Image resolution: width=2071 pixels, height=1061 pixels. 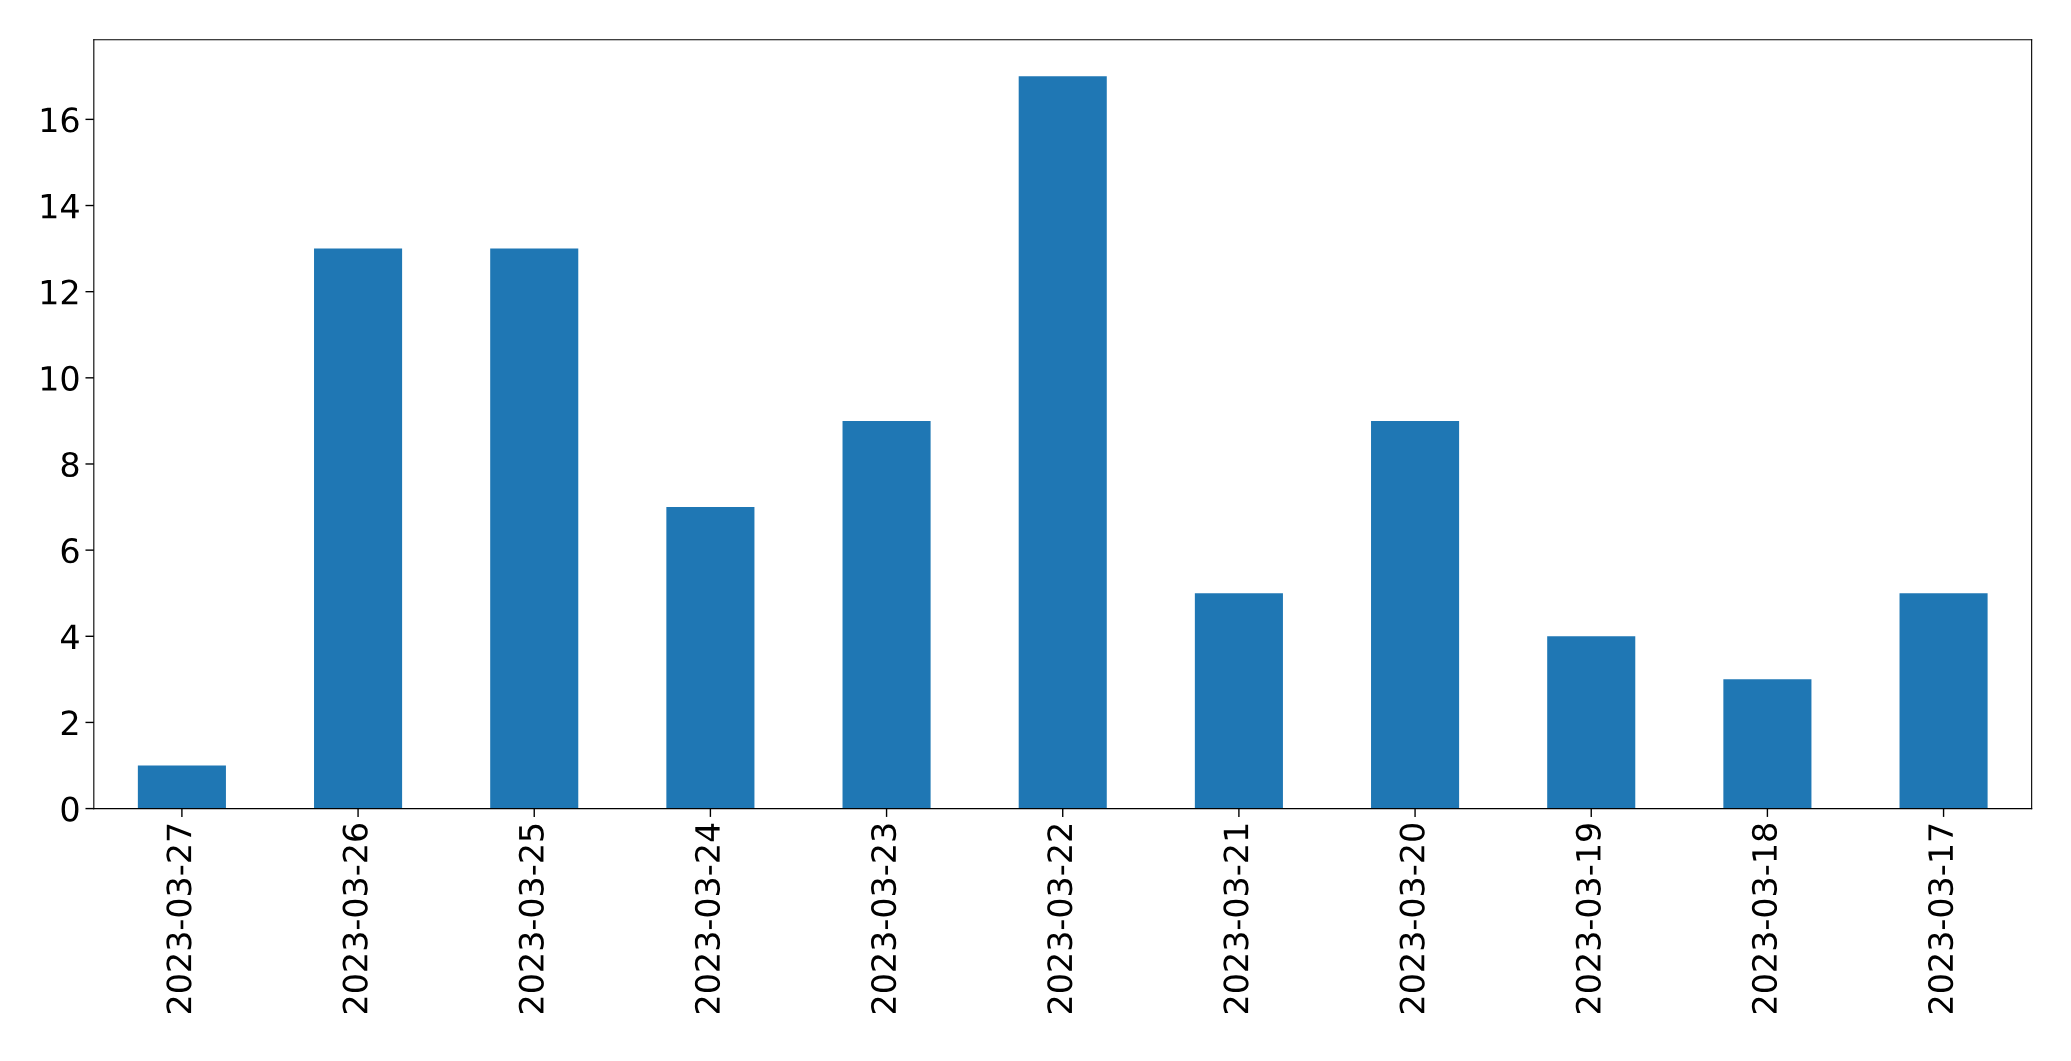 What do you see at coordinates (70, 636) in the screenshot?
I see `y-tick-label: 4` at bounding box center [70, 636].